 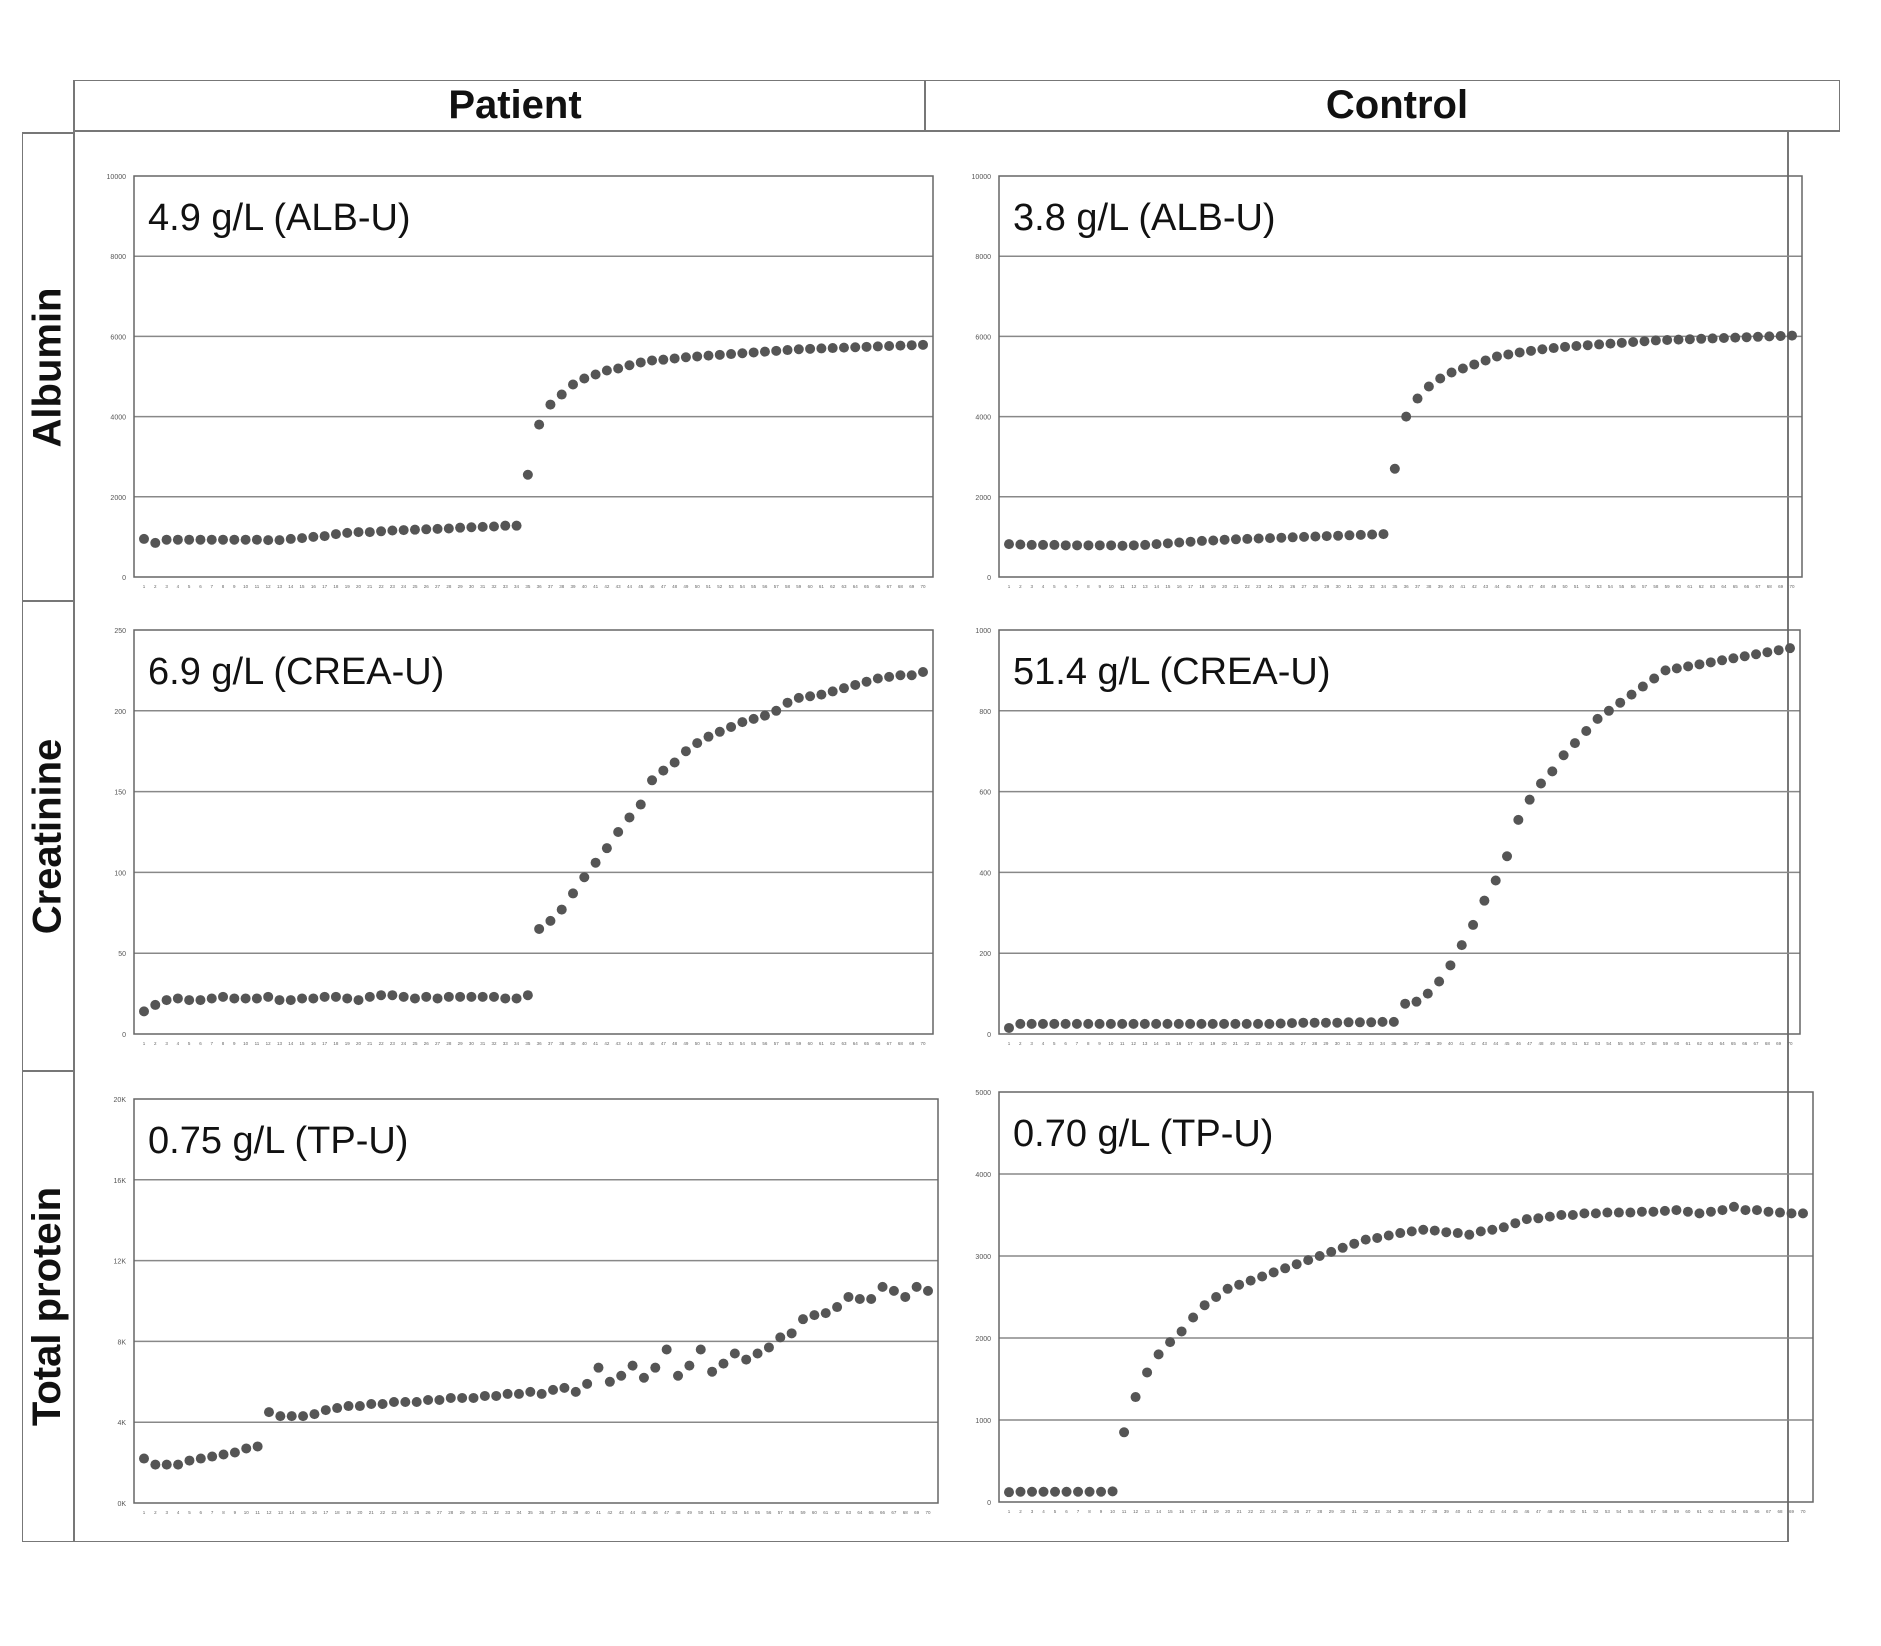 I want to click on y-tick-label: 4K, so click(x=121, y=1423).